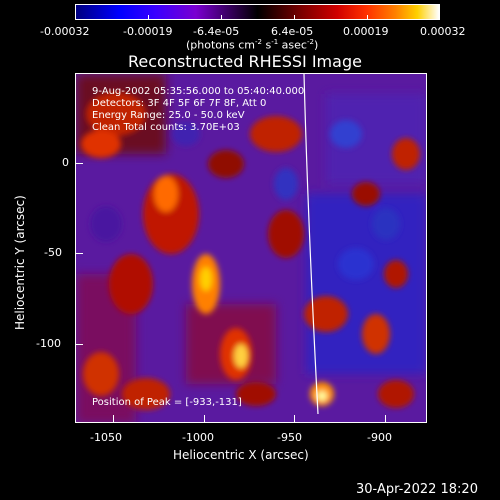  I want to click on x-axis-tick-label: -1000, so click(198, 437).